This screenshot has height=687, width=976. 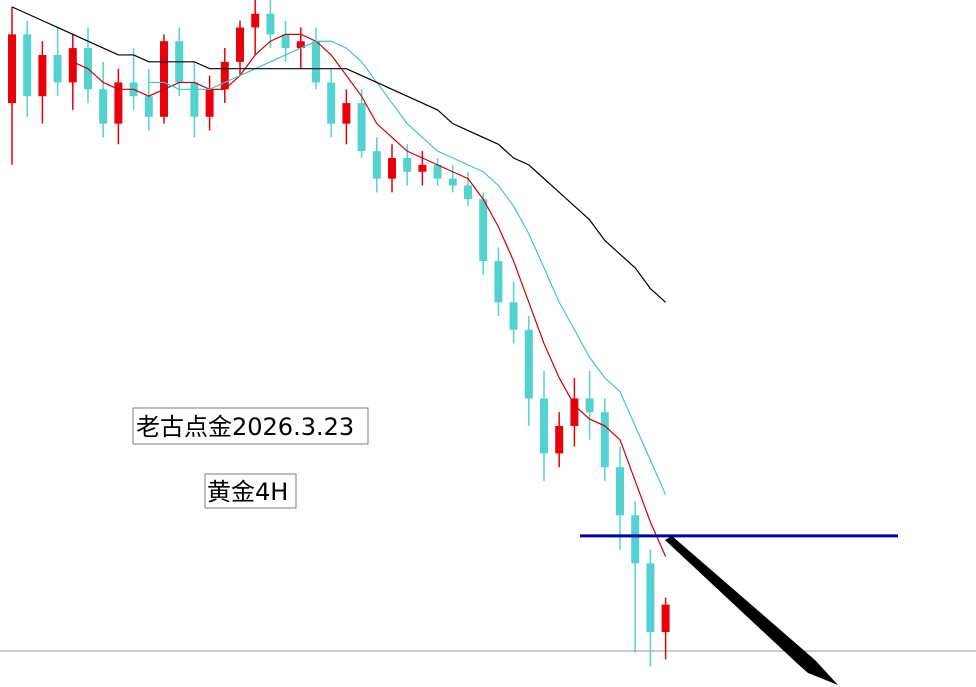 I want to click on annotation: 黄金4H, so click(x=247, y=492).